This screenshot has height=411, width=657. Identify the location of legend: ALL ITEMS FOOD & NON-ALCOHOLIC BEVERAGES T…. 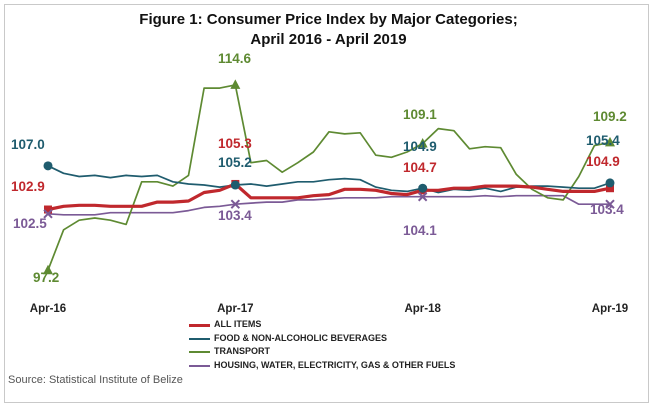
(322, 345).